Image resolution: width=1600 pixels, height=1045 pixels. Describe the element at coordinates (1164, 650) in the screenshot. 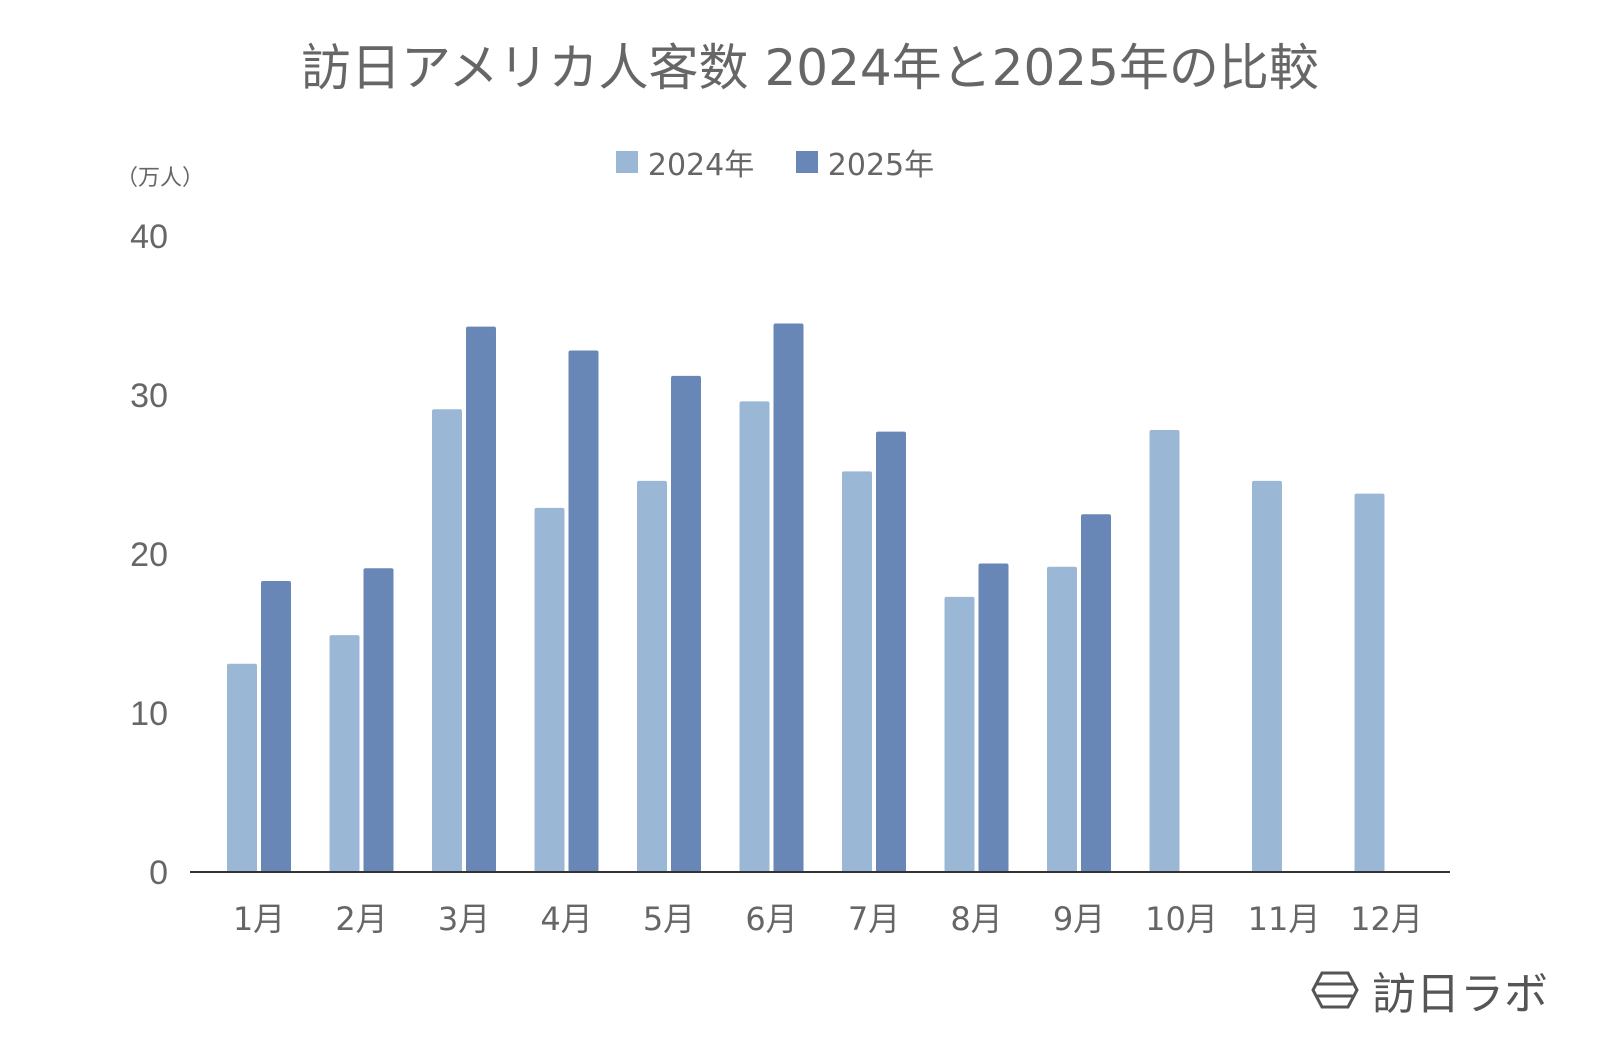

I see `bar-2024年-10月` at that location.